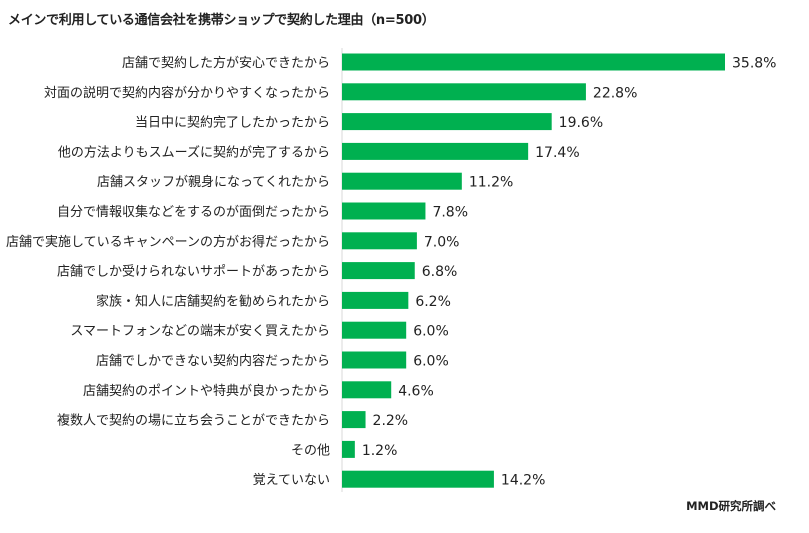 The image size is (809, 533). What do you see at coordinates (433, 302) in the screenshot?
I see `value-label: 6.2%` at bounding box center [433, 302].